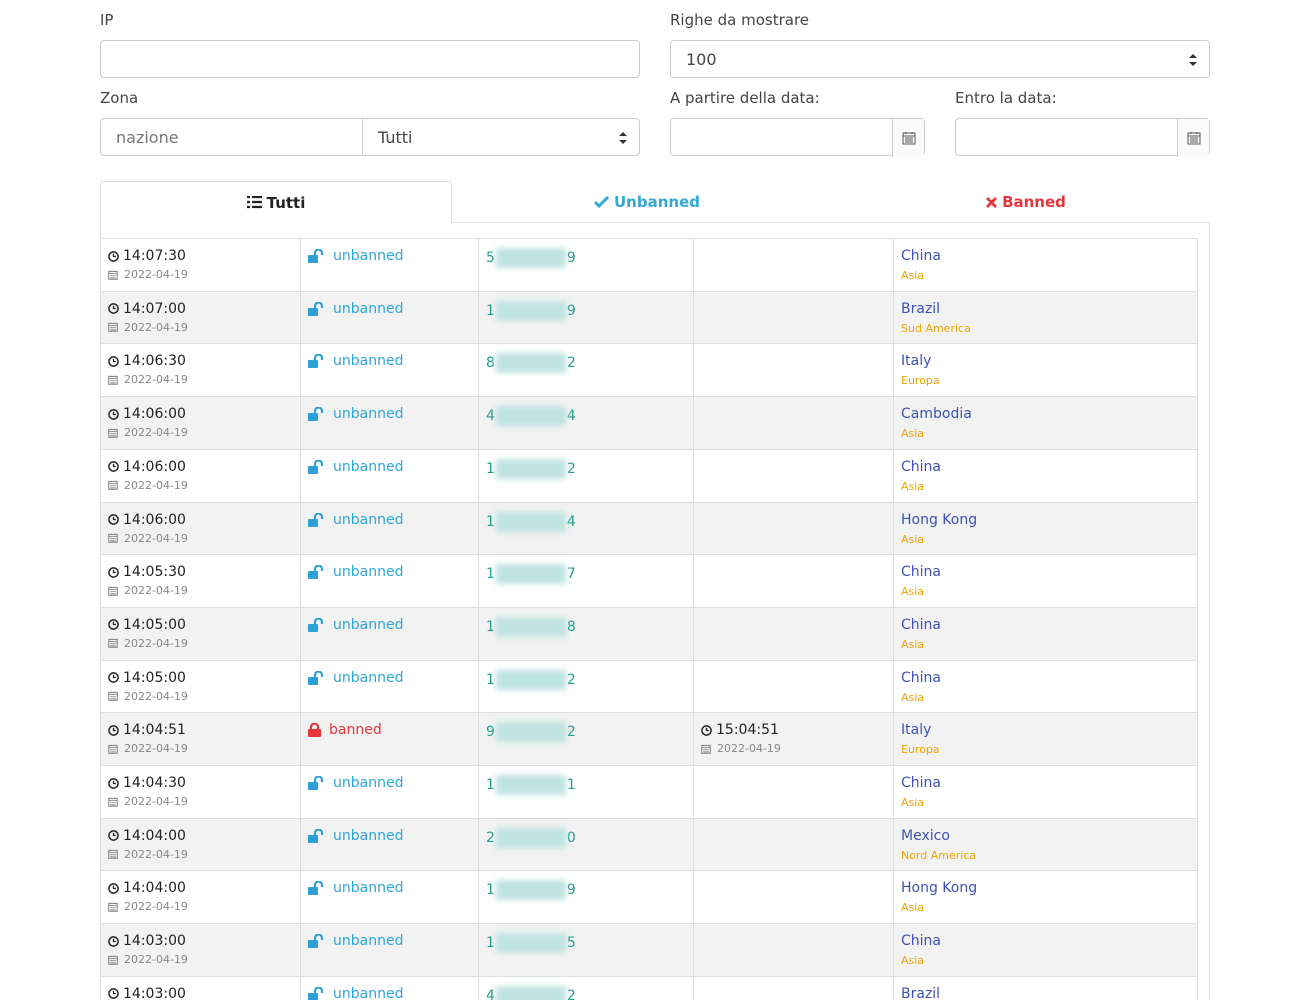  What do you see at coordinates (490, 258) in the screenshot?
I see `ip-start: 5` at bounding box center [490, 258].